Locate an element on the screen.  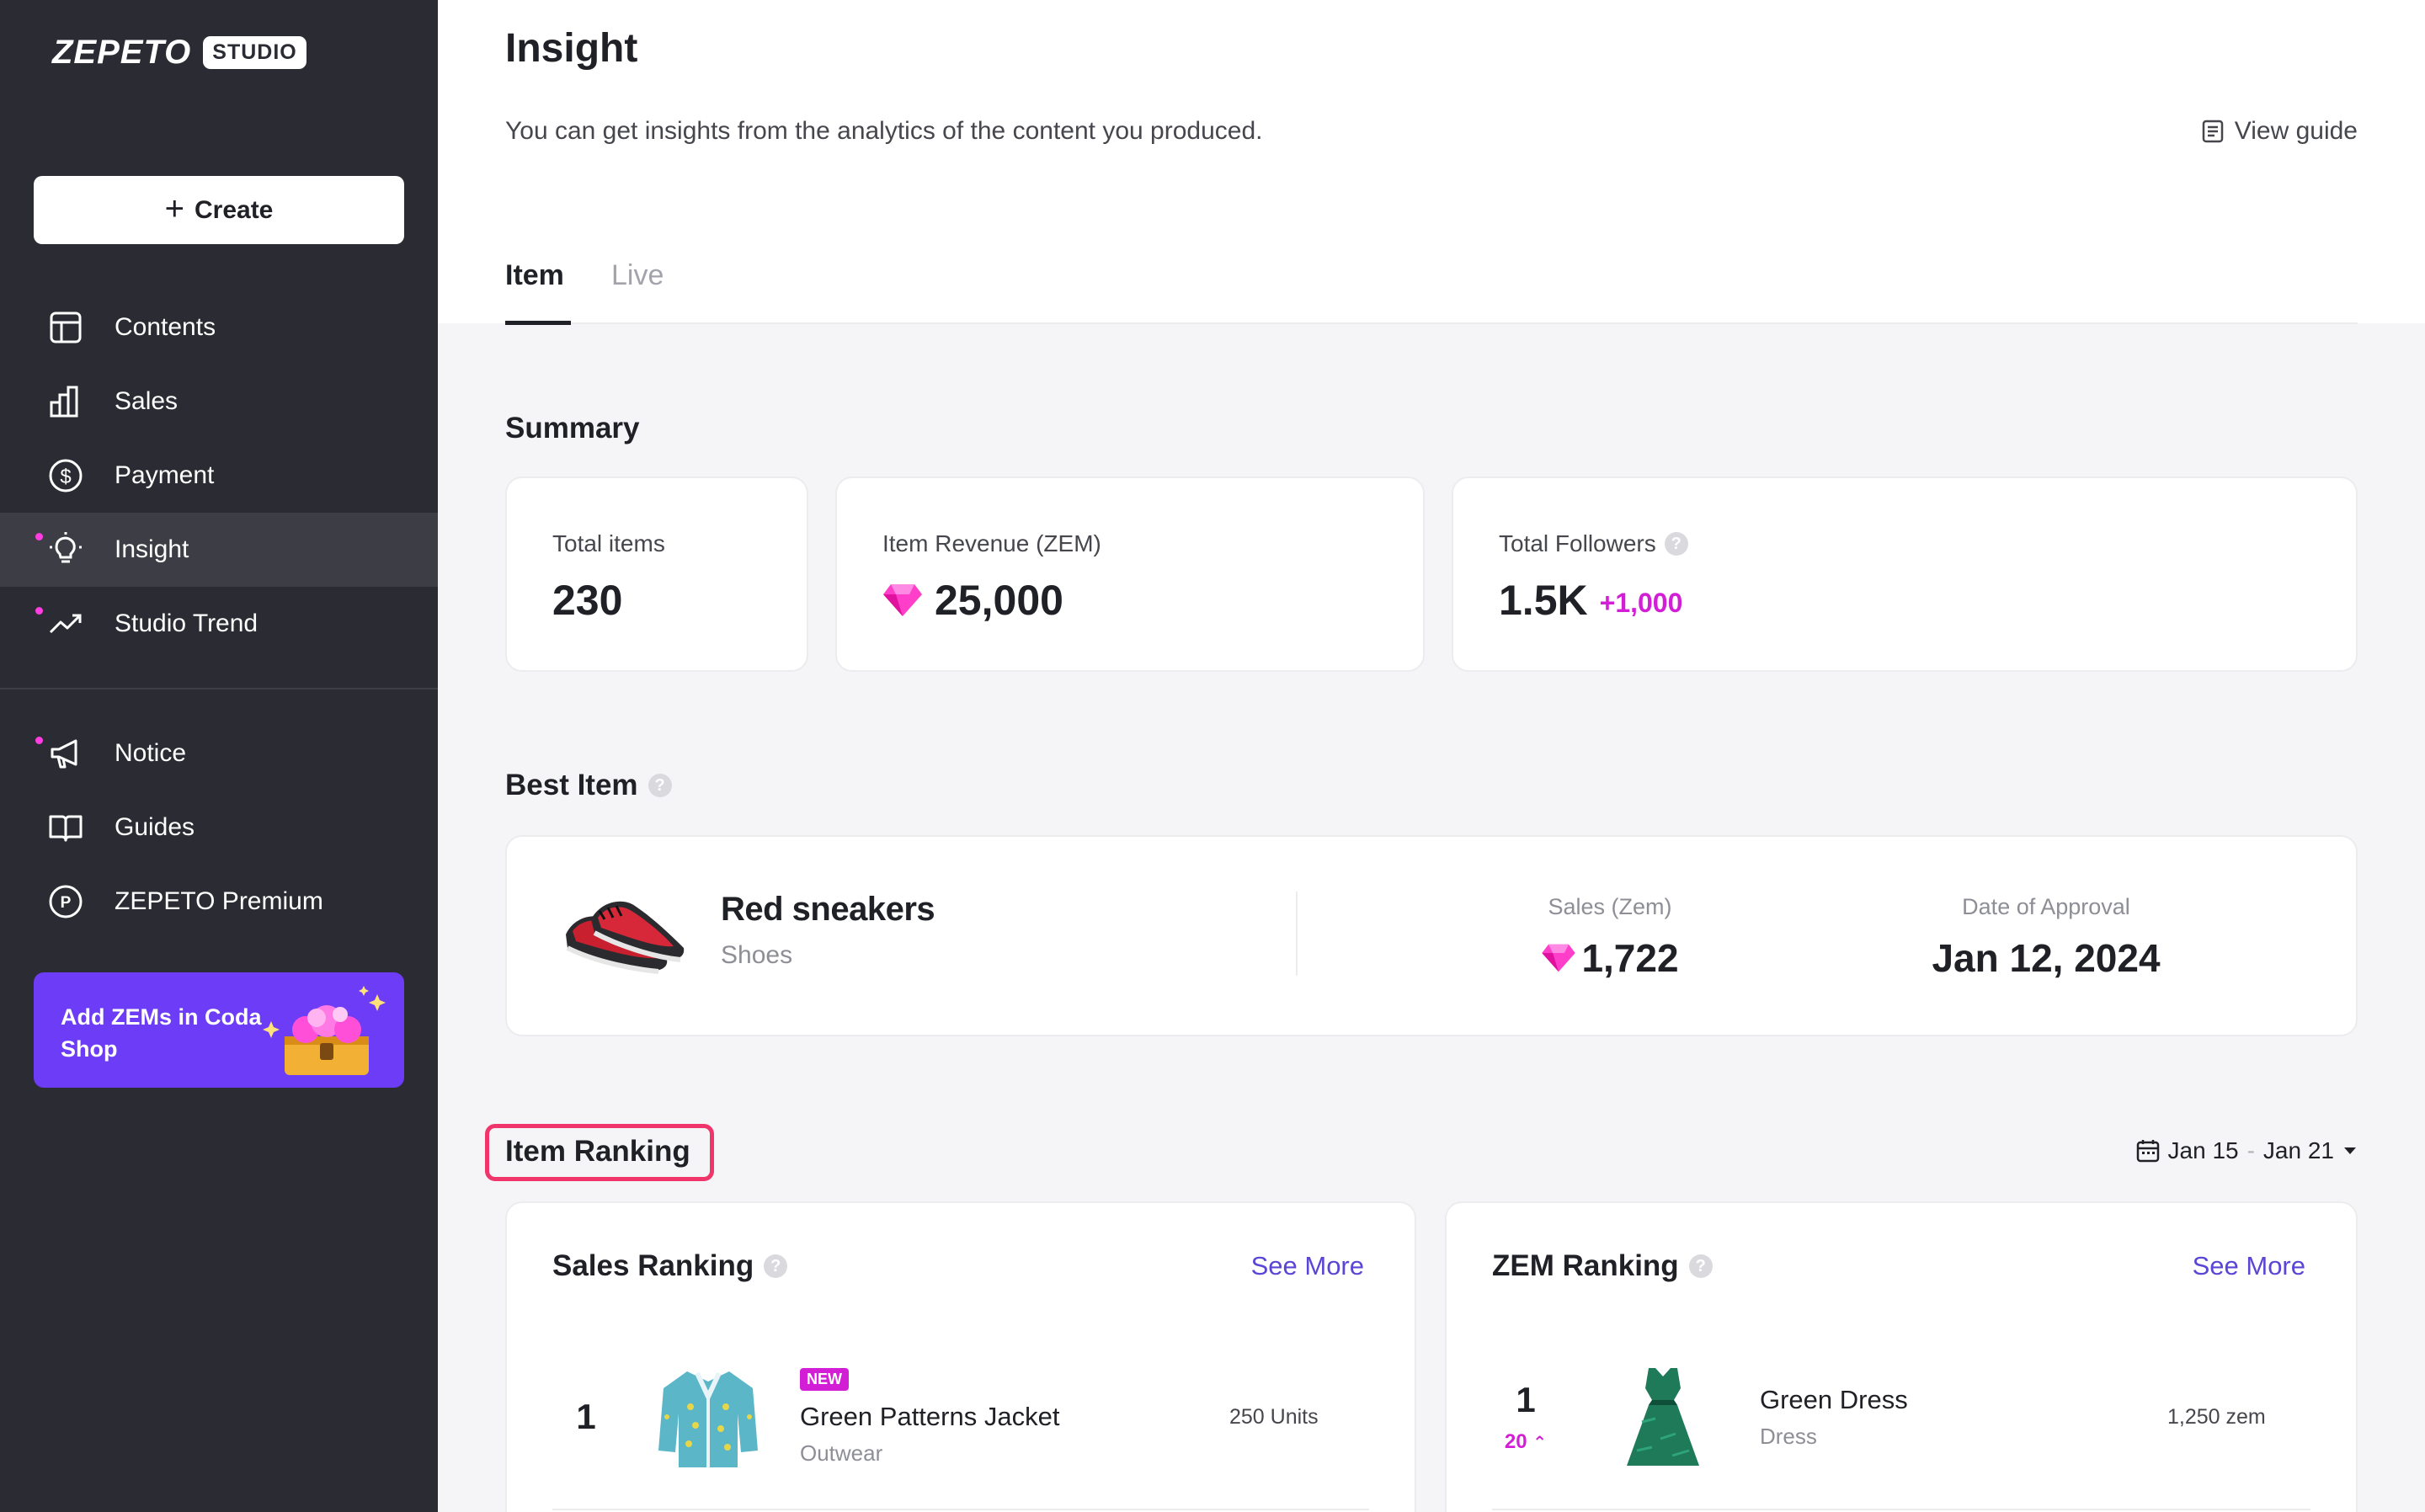
date-of-approval-label: Date of Approval is located at coordinates (2046, 906).